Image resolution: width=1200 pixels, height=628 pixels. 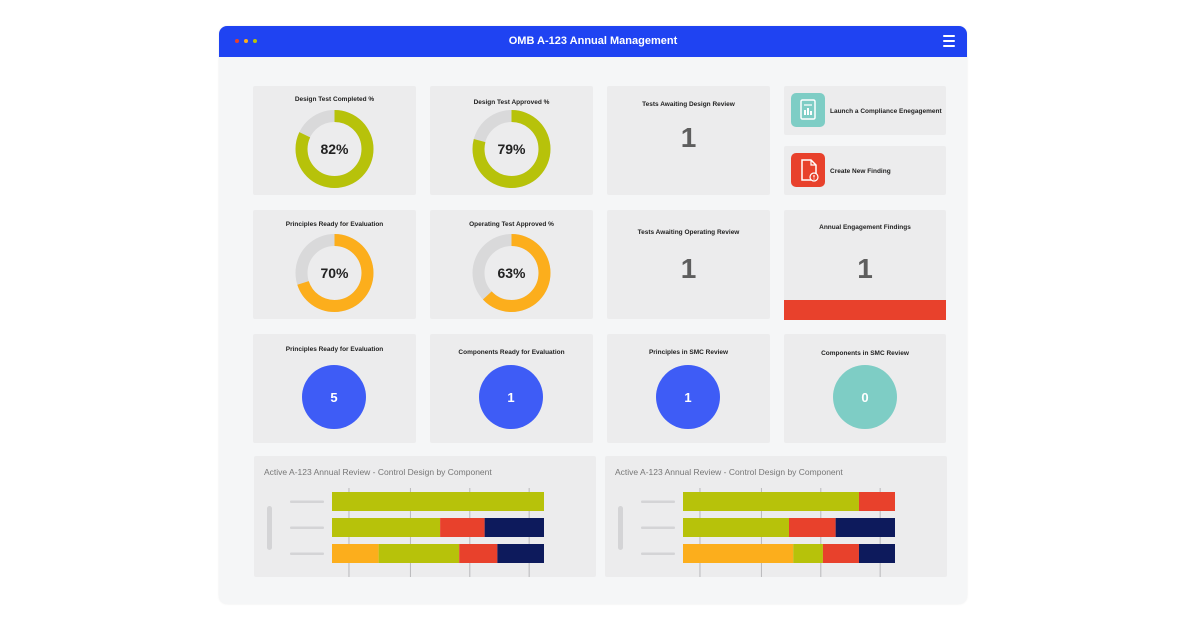 I want to click on card-title: Principles in SMC Review, so click(x=688, y=352).